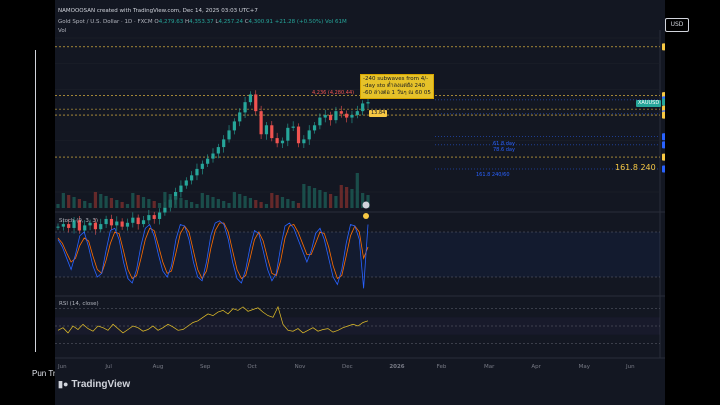 The height and width of the screenshot is (405, 720). Describe the element at coordinates (62, 31) in the screenshot. I see `volume-indicator-label: Vol` at that location.